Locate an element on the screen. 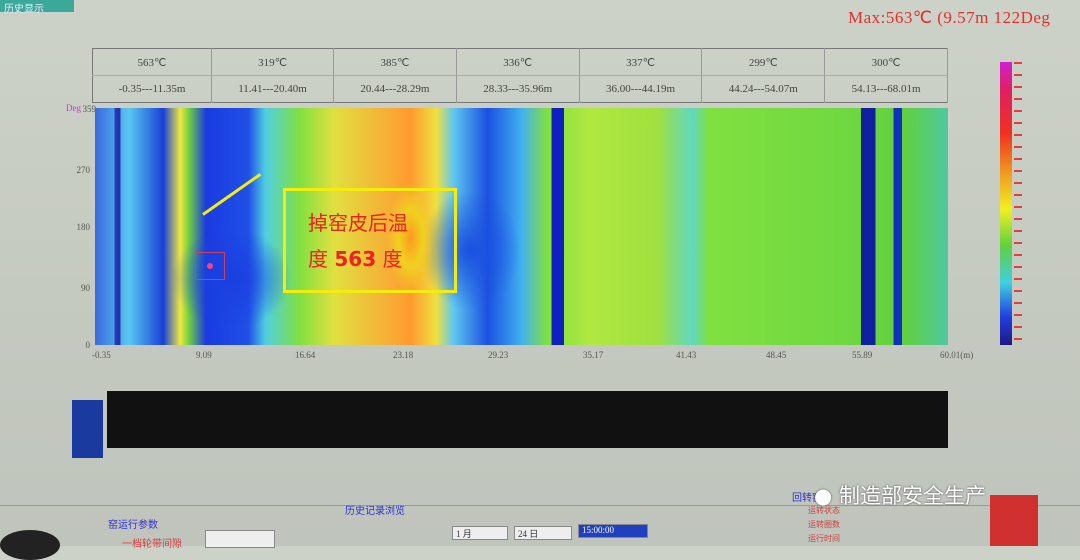  x-tick: -0.35 is located at coordinates (101, 355).